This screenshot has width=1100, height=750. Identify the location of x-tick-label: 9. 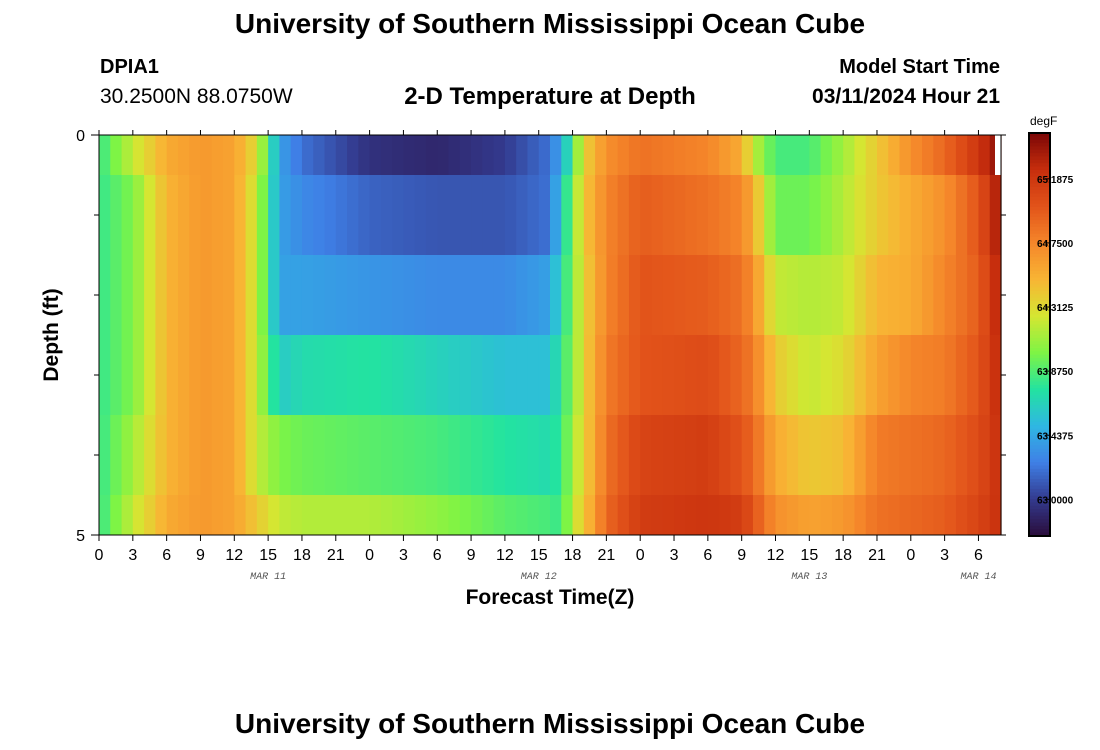
(741, 555).